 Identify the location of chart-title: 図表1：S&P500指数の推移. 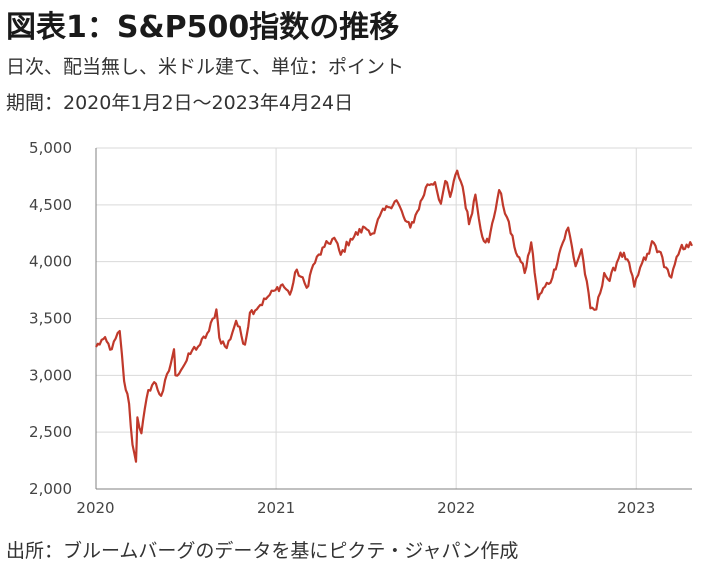
(203, 27).